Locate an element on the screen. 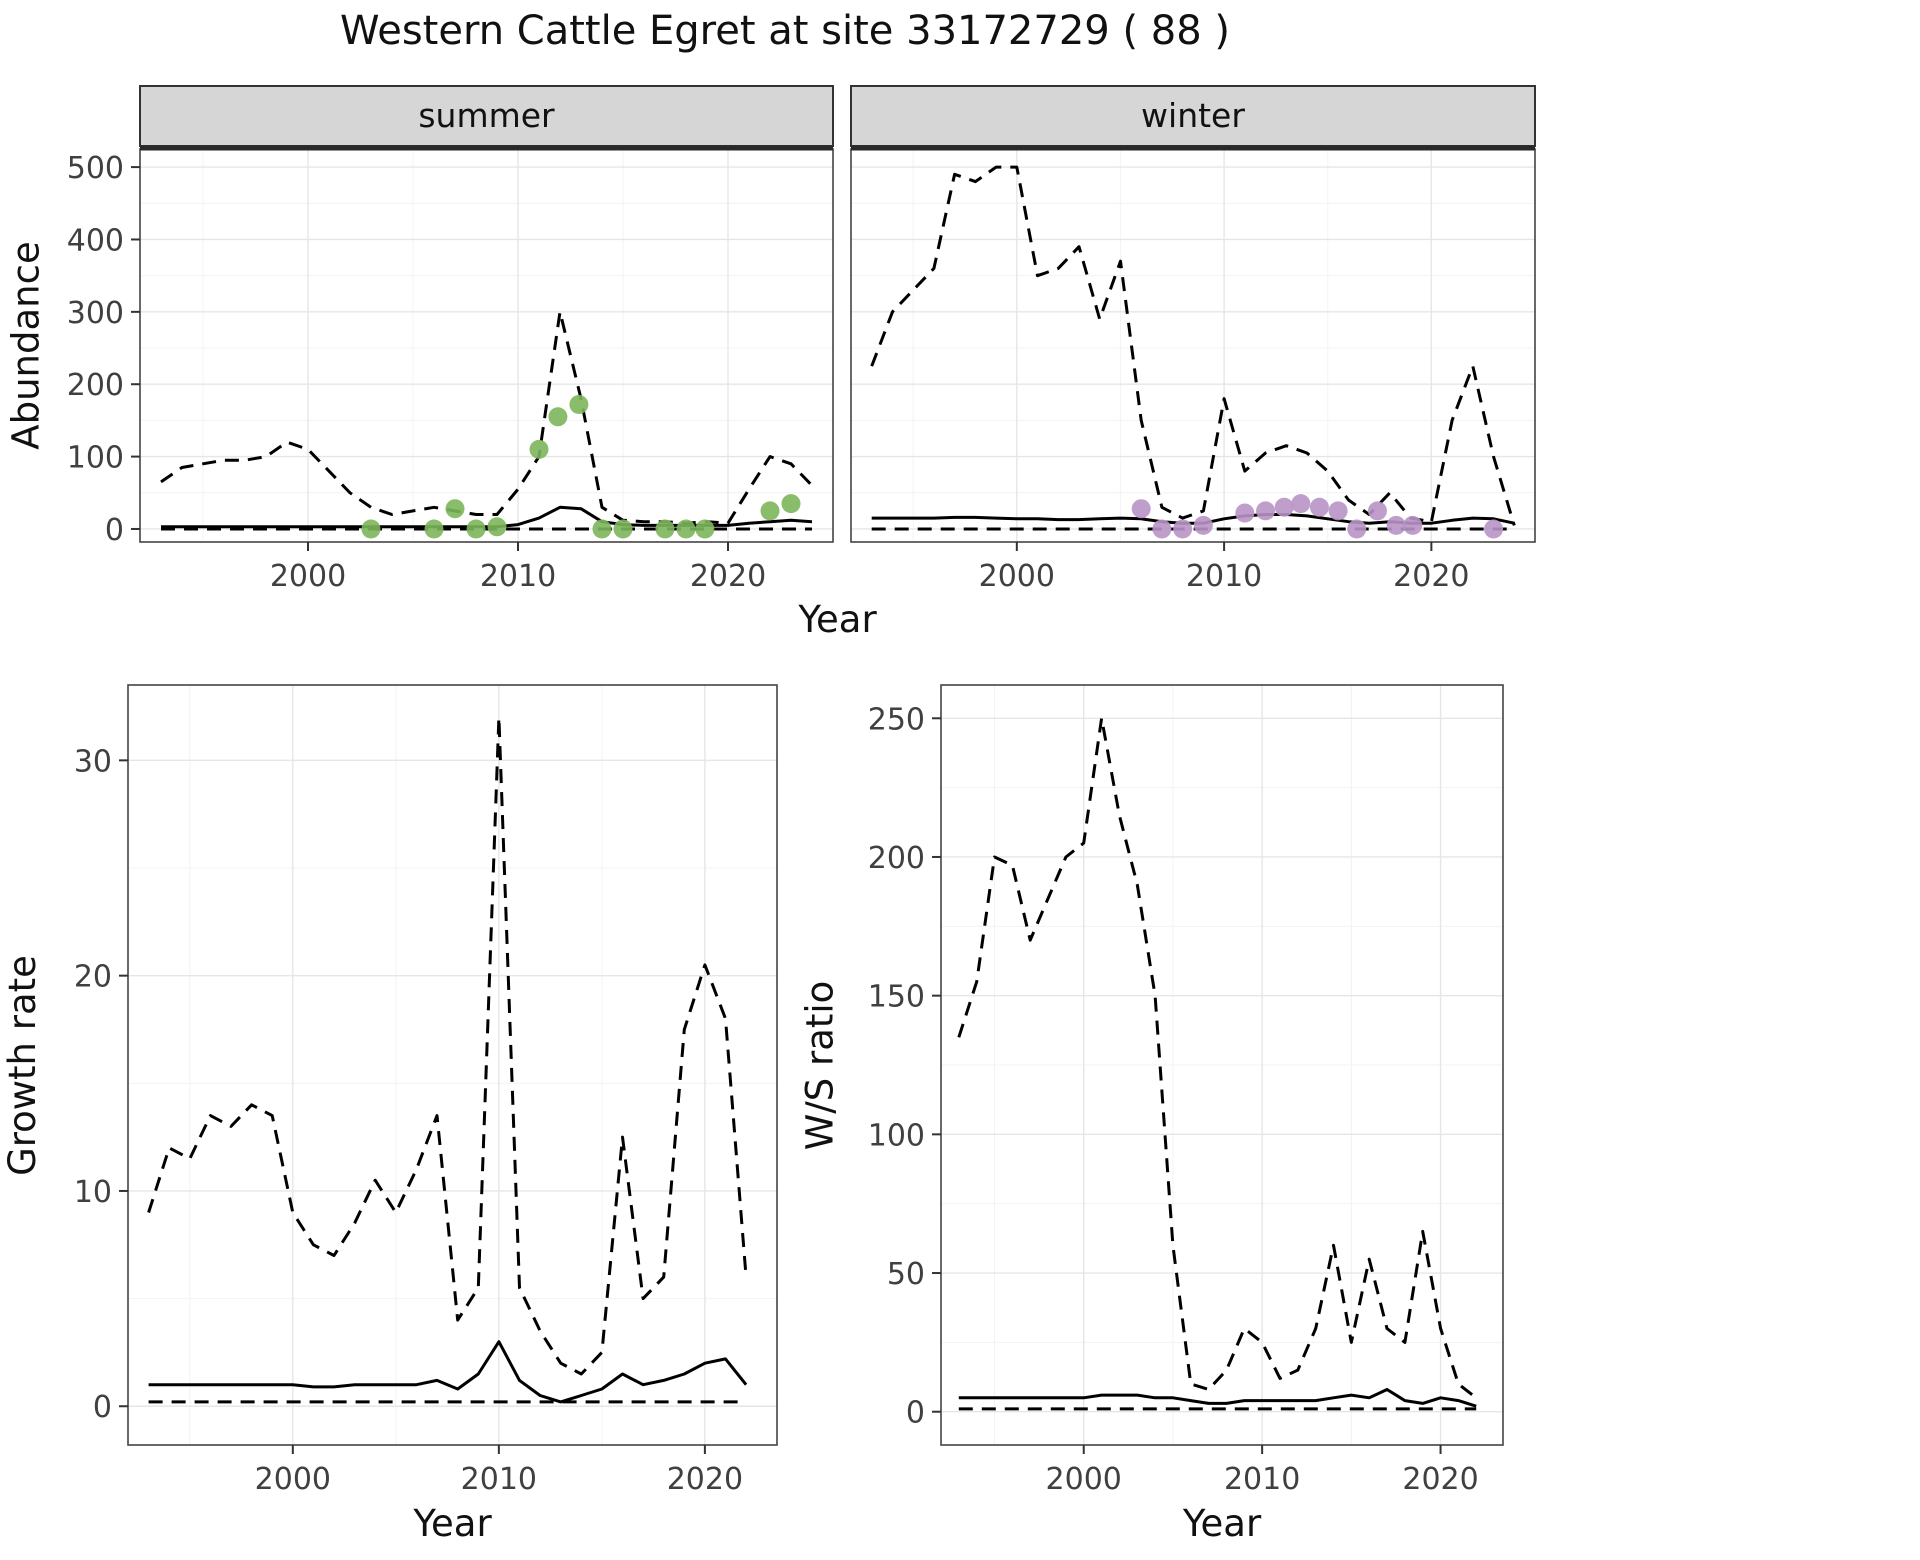 The image size is (1920, 1560). growth-rate-axis-title-text: Growth rate is located at coordinates (22, 1065).